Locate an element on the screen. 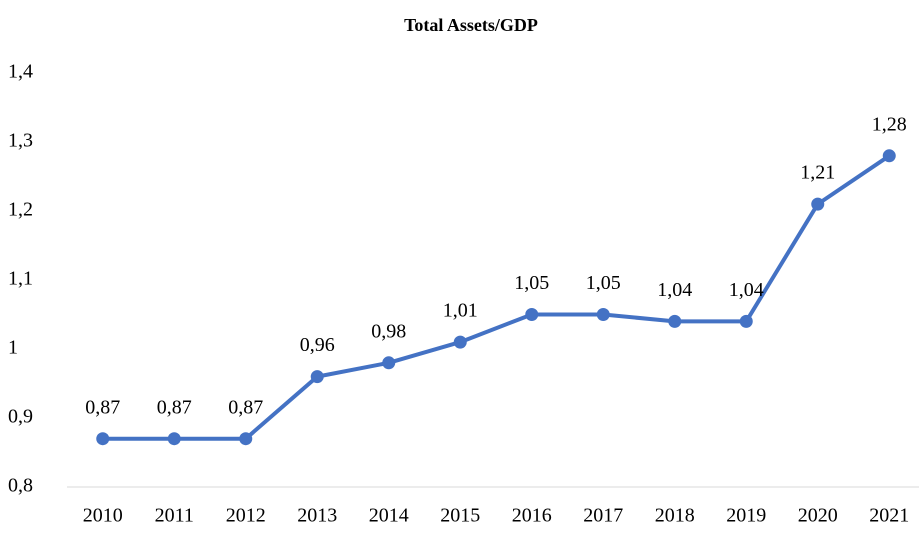 The height and width of the screenshot is (533, 921). x-tick-label: 2020 is located at coordinates (818, 516).